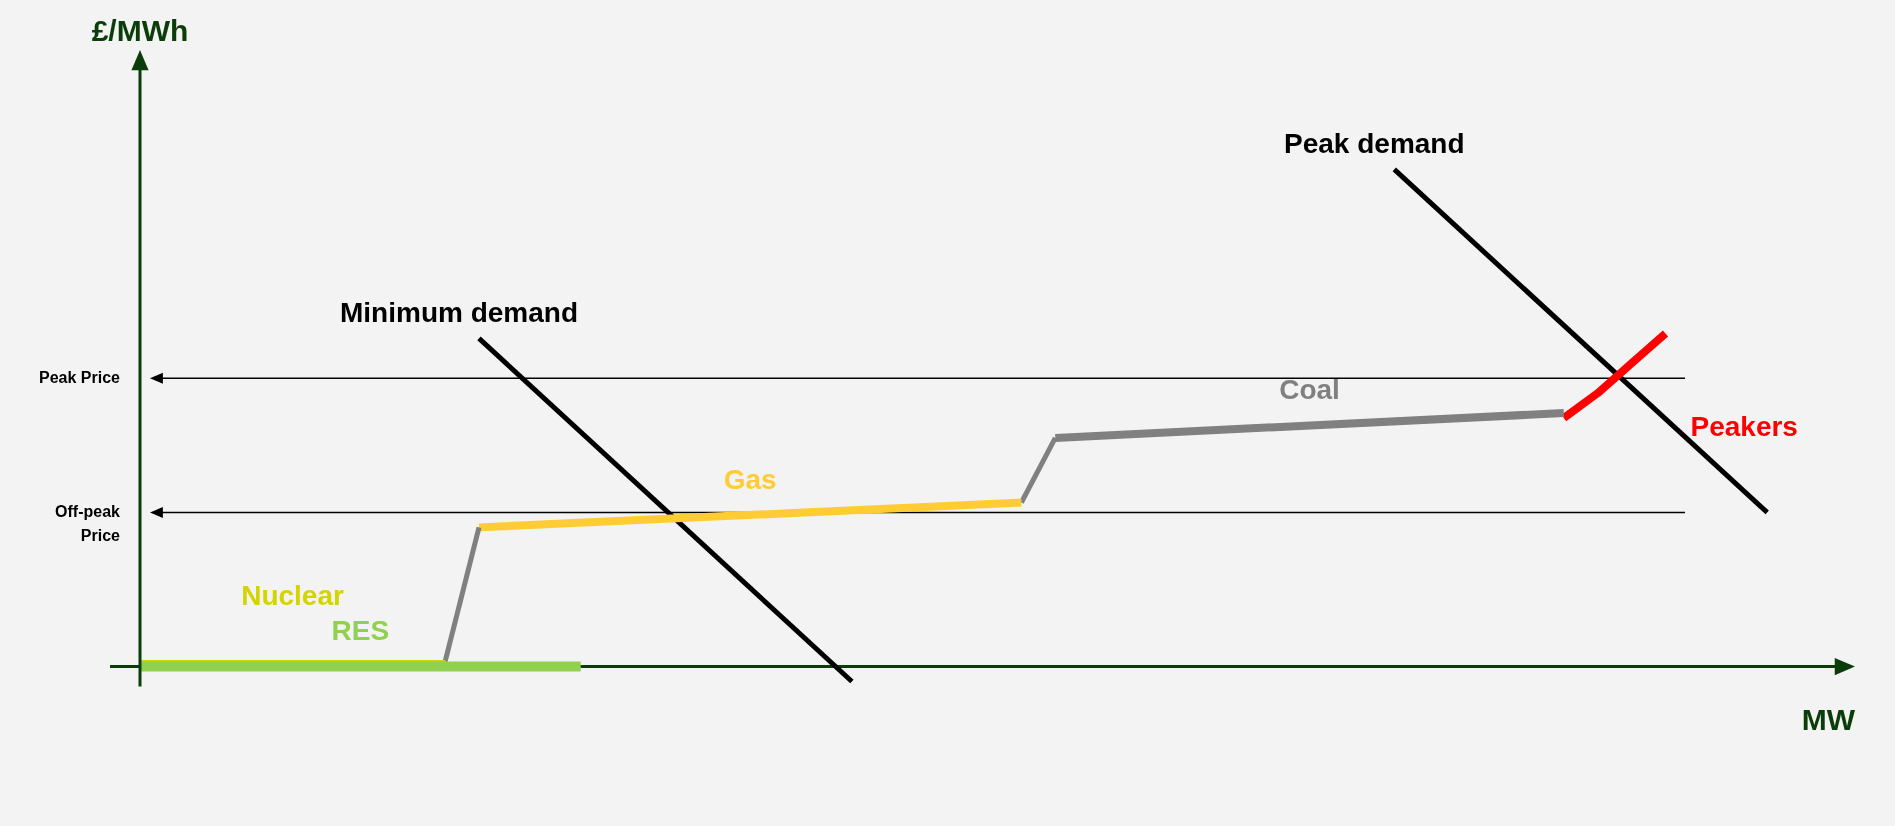 The height and width of the screenshot is (826, 1895). What do you see at coordinates (360, 631) in the screenshot?
I see `series-label: RES` at bounding box center [360, 631].